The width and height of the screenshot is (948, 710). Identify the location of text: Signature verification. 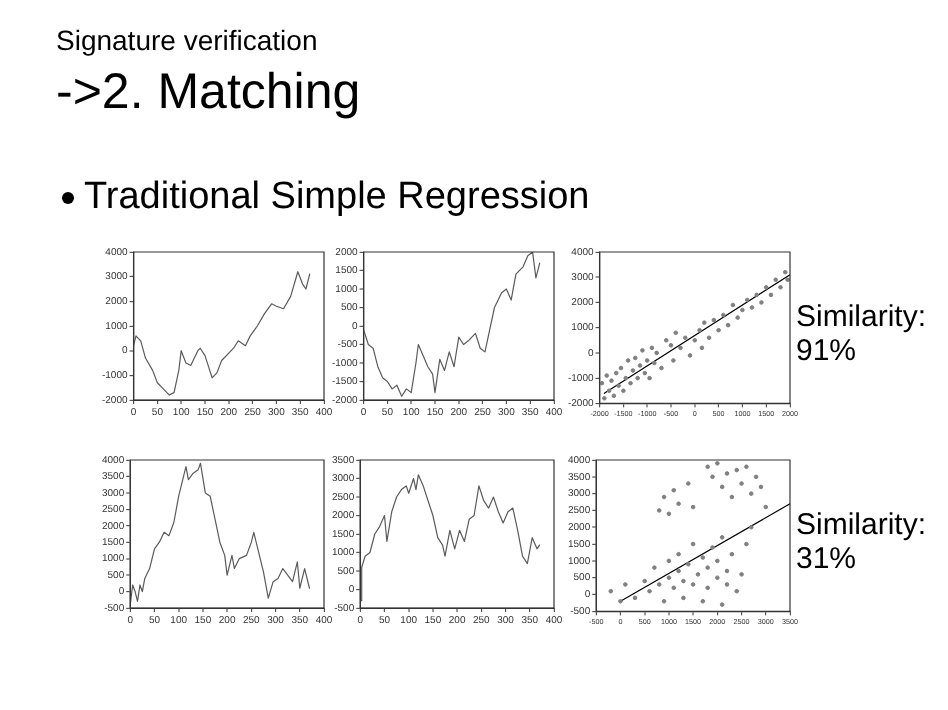
(187, 40).